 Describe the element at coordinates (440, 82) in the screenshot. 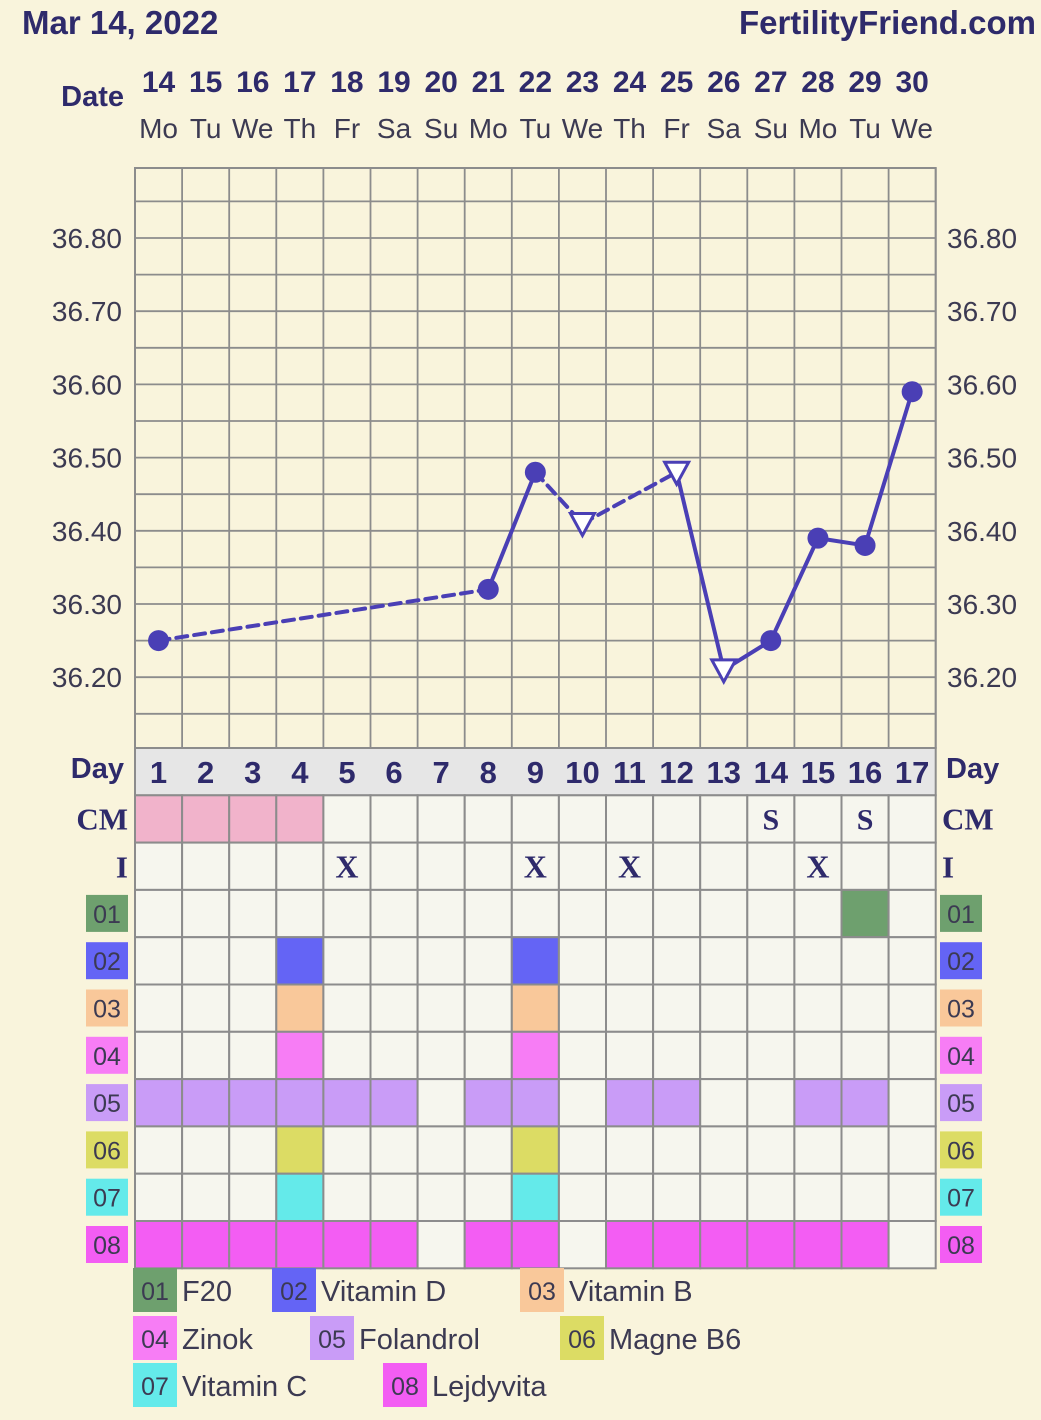

I see `date-label: 20` at that location.